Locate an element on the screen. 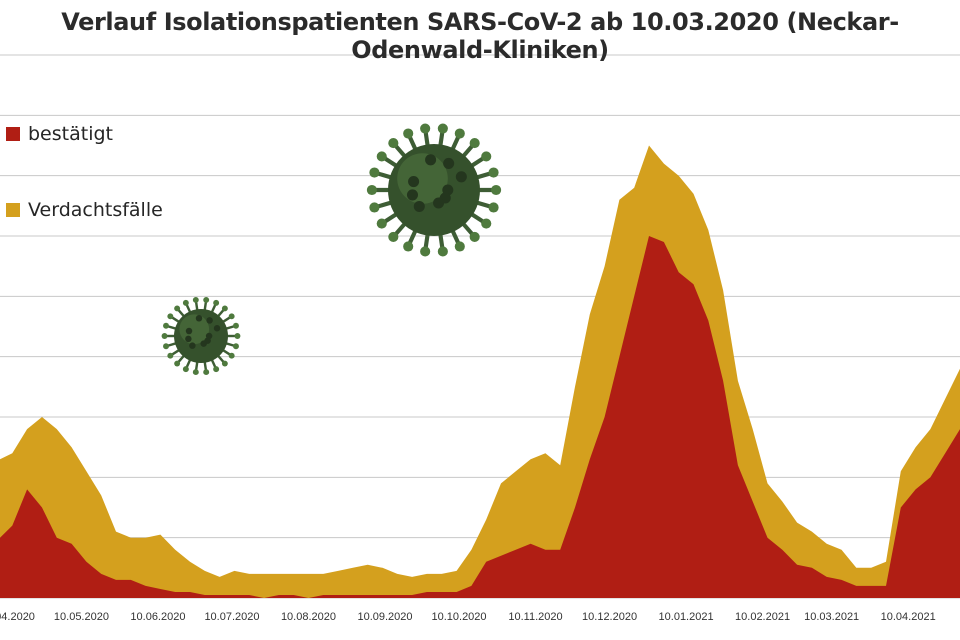 The image size is (960, 640). legend-swatch-verdacht is located at coordinates (13, 210).